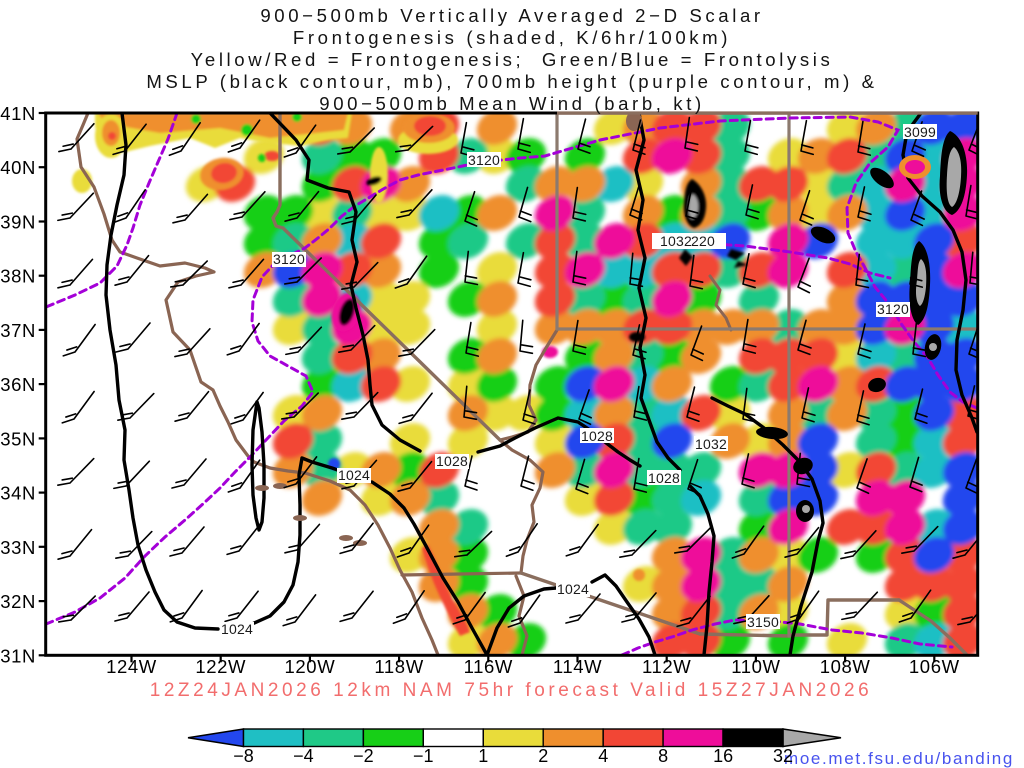 The width and height of the screenshot is (1024, 768). I want to click on svg-text: 32N, so click(18, 601).